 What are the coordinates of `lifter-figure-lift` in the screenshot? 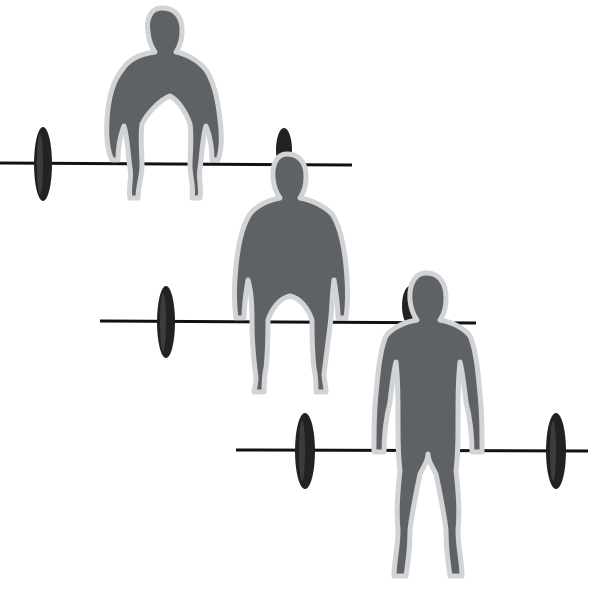 It's located at (291, 273).